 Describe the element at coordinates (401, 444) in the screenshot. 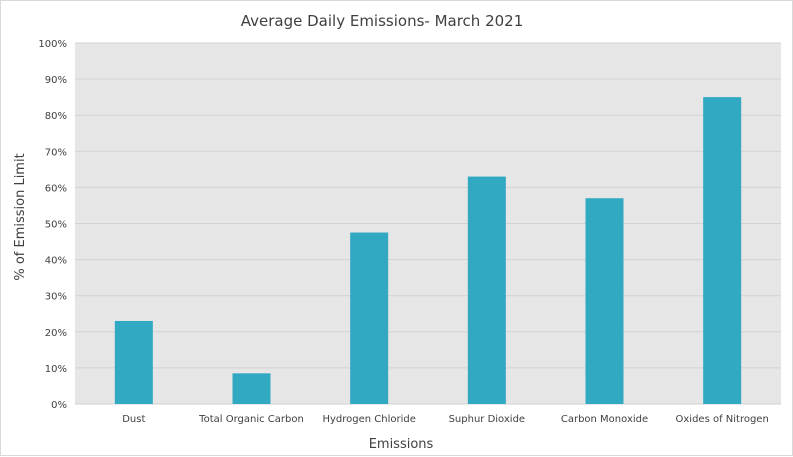

I see `x-axis-title: Emissions` at that location.